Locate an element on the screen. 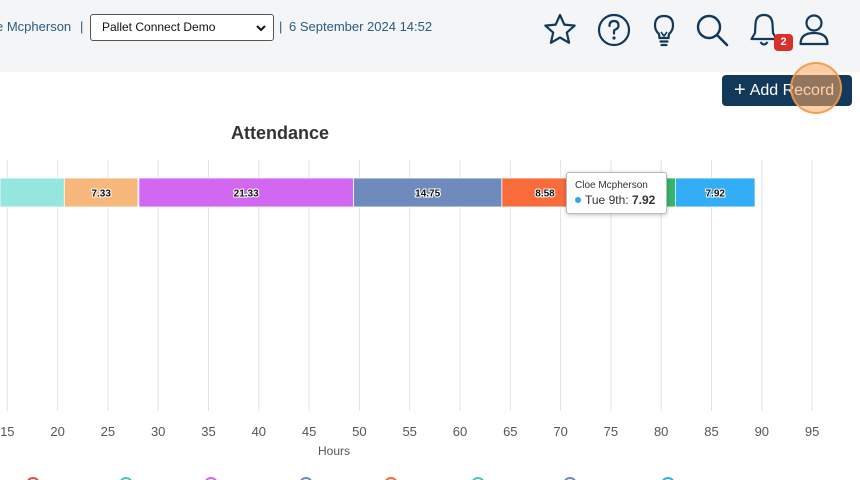 The width and height of the screenshot is (860, 480). company-select: Pallet Connect Demo is located at coordinates (182, 27).